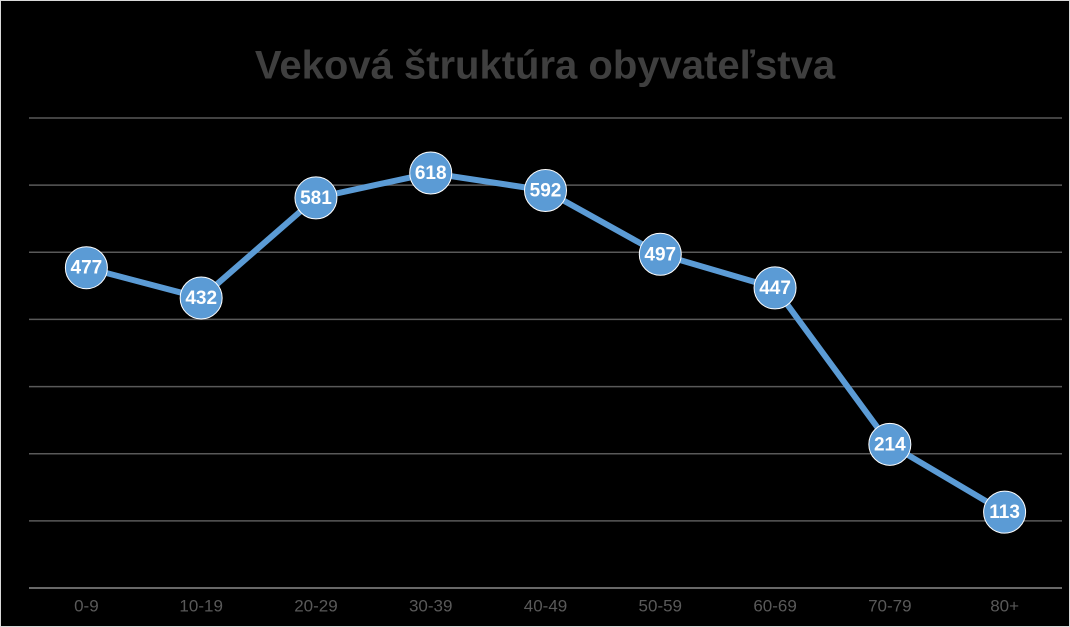 The image size is (1070, 627). I want to click on x-tick-label: 0-9, so click(86, 605).